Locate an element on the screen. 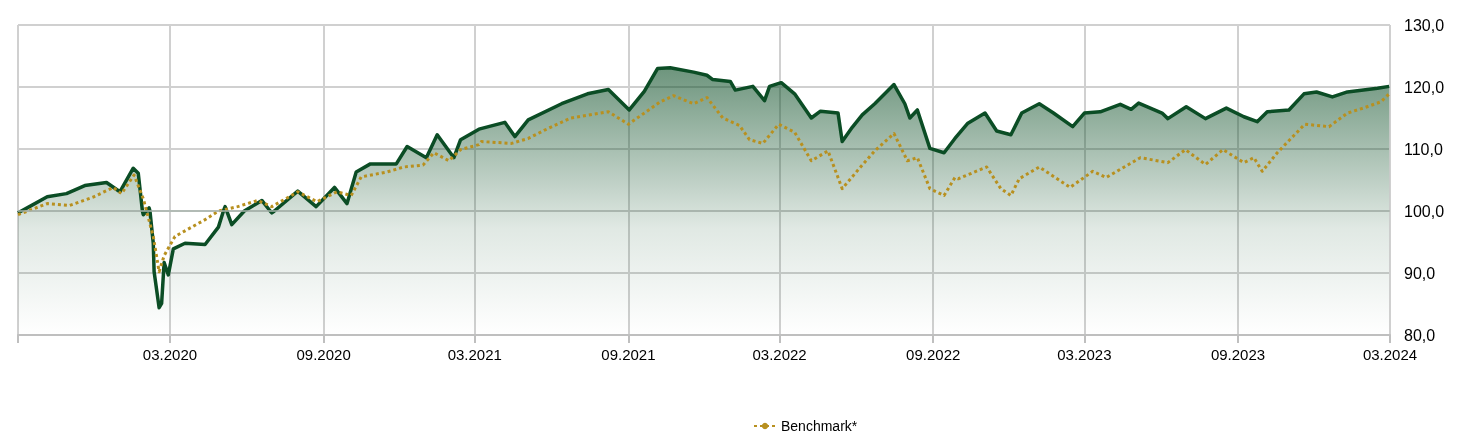 The width and height of the screenshot is (1476, 446). y-tick-label: 130,0 is located at coordinates (1424, 25).